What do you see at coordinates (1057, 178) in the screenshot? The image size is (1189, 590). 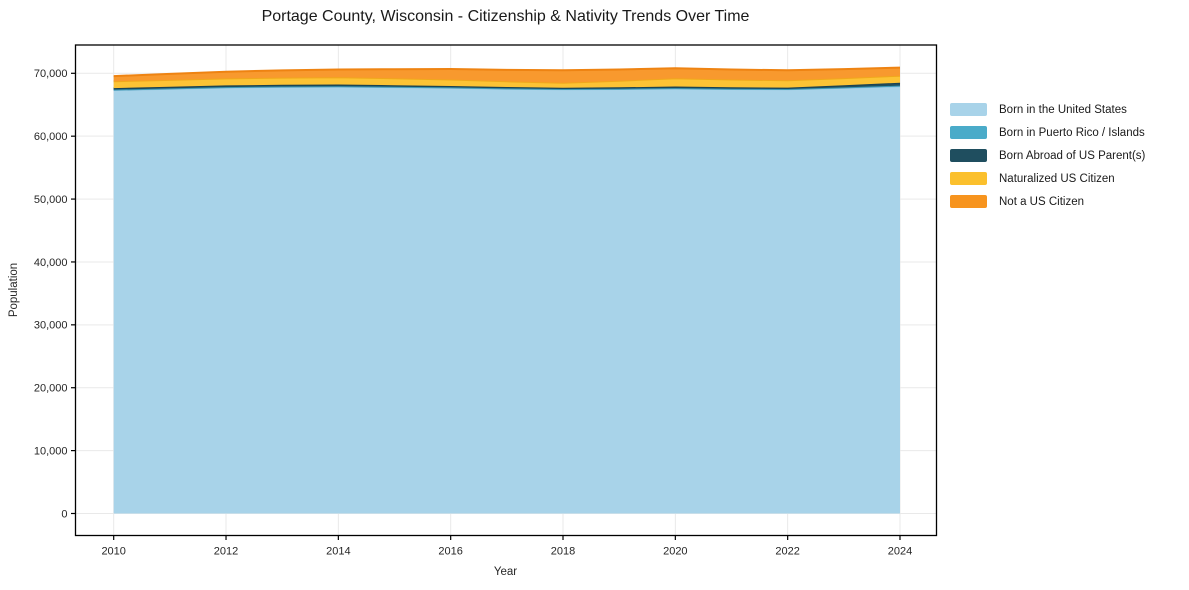 I see `legend-label-naturalized: Naturalized US Citizen` at bounding box center [1057, 178].